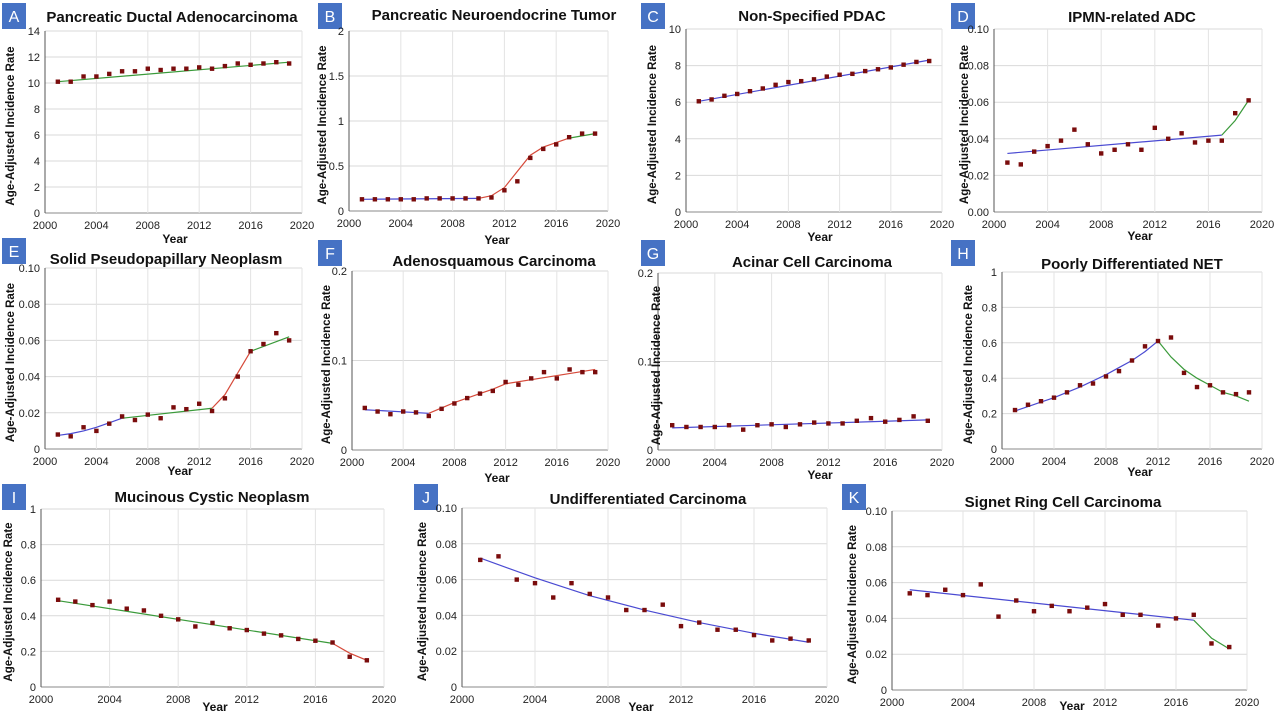 The width and height of the screenshot is (1280, 725). What do you see at coordinates (678, 176) in the screenshot?
I see `panel-c-ytick-label: 2` at bounding box center [678, 176].